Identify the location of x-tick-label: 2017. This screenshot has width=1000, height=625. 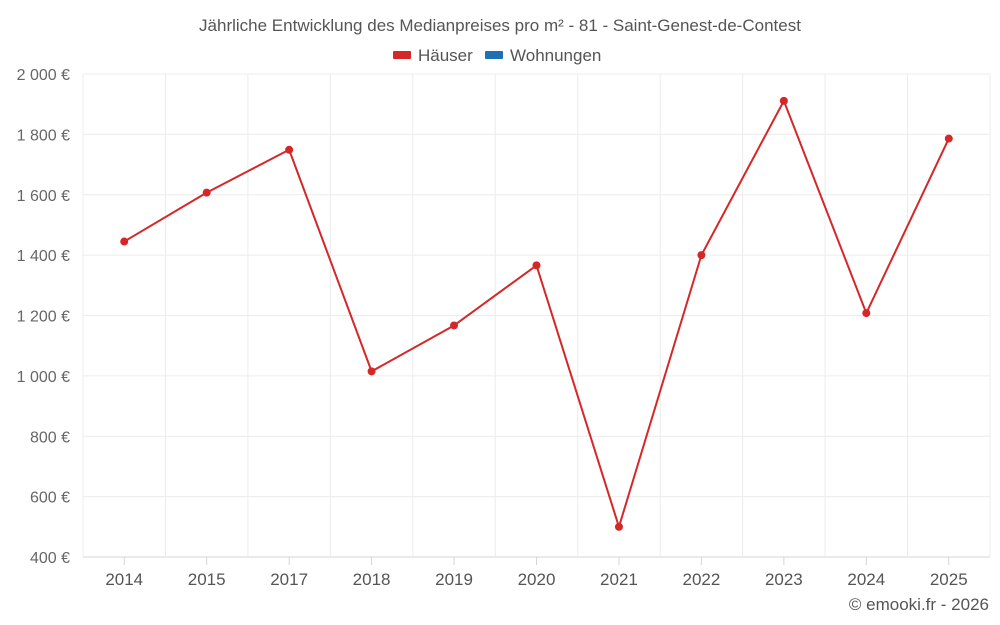
(289, 579).